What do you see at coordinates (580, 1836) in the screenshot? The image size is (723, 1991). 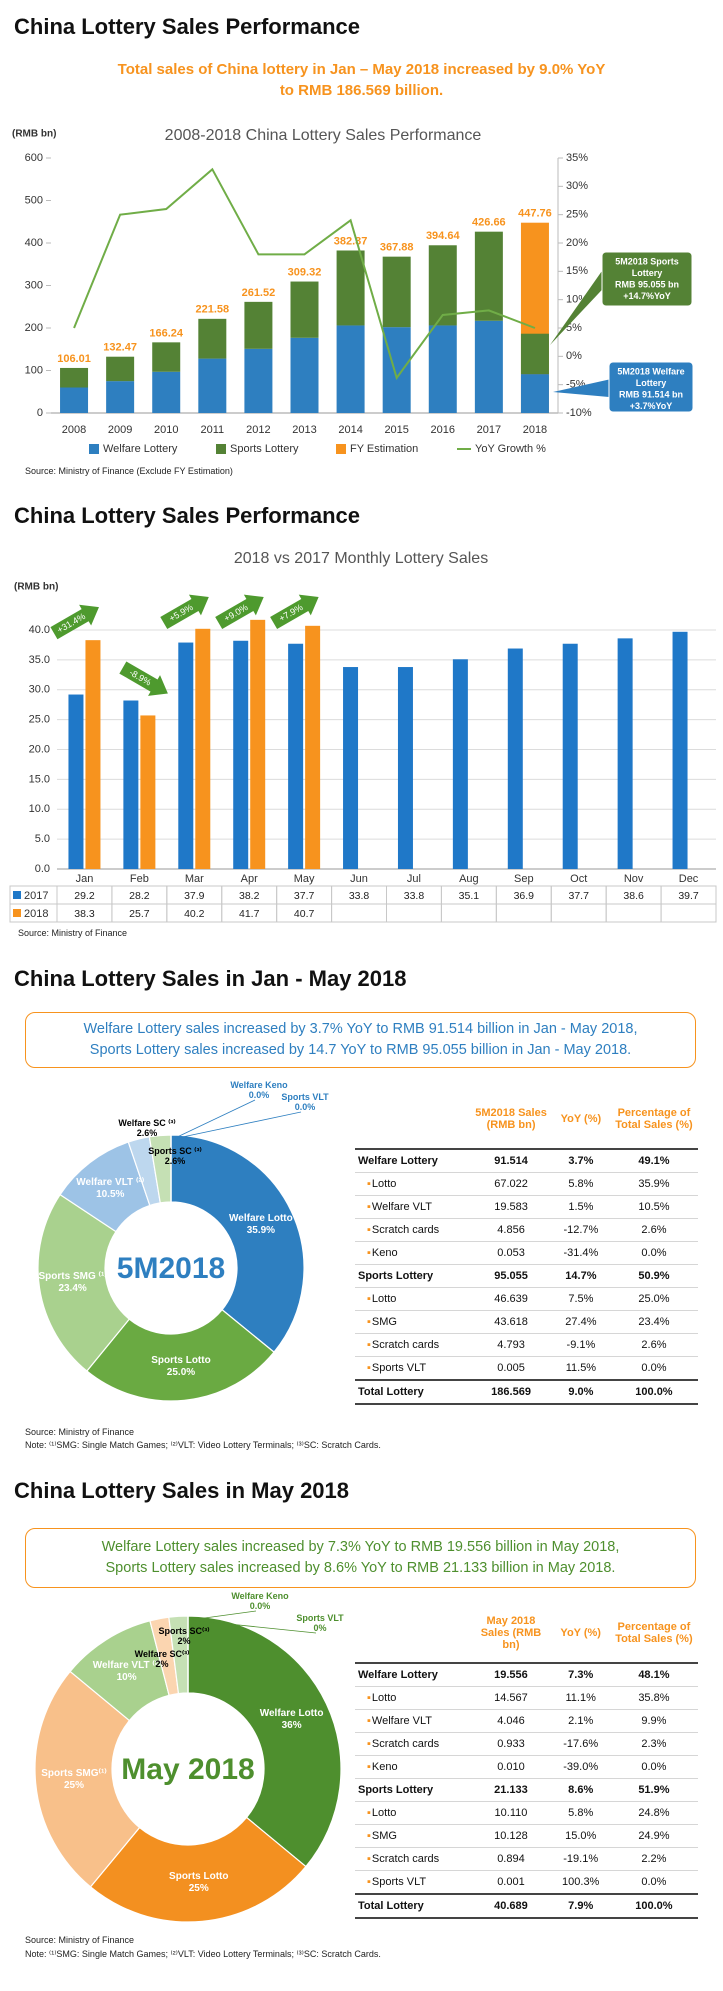 I see `table-cell: 15.0%` at bounding box center [580, 1836].